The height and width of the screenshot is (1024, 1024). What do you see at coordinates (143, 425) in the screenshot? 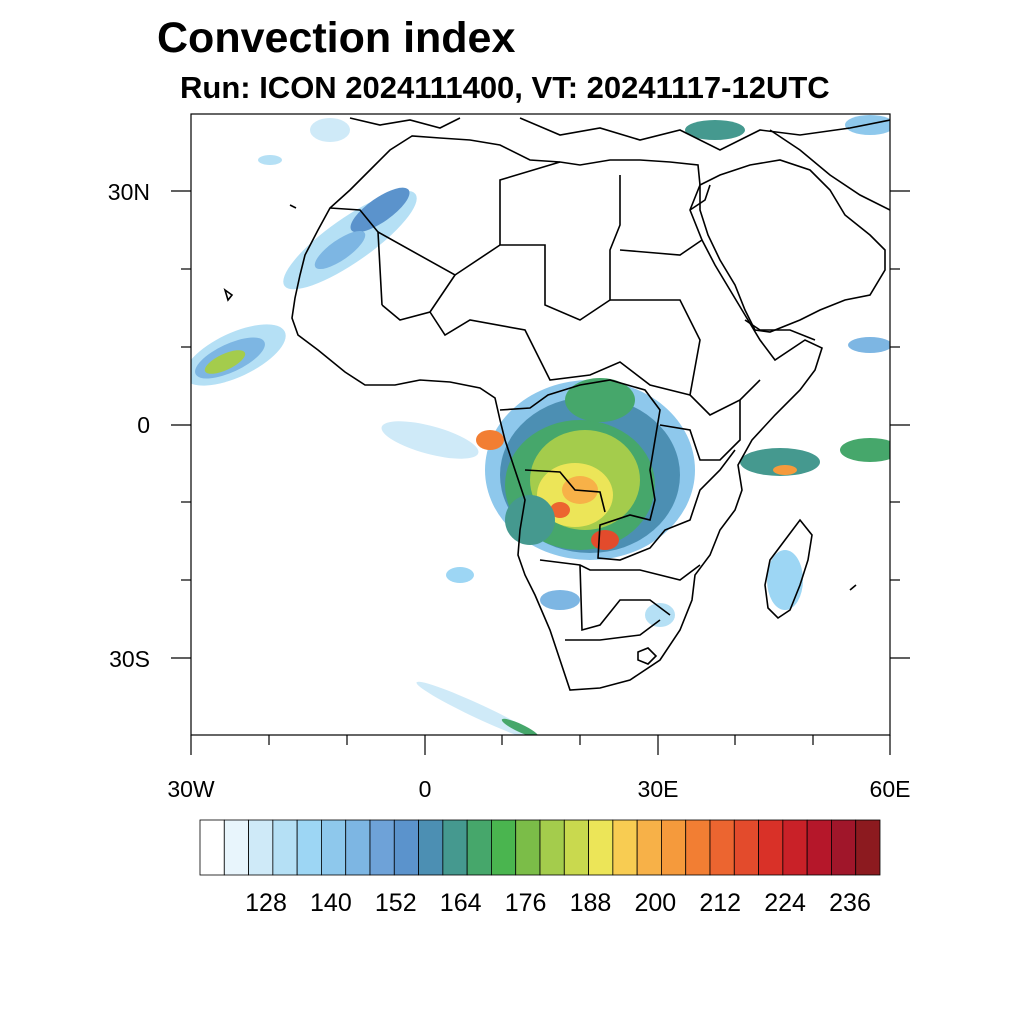
I see `lat-label-0: 0` at bounding box center [143, 425].